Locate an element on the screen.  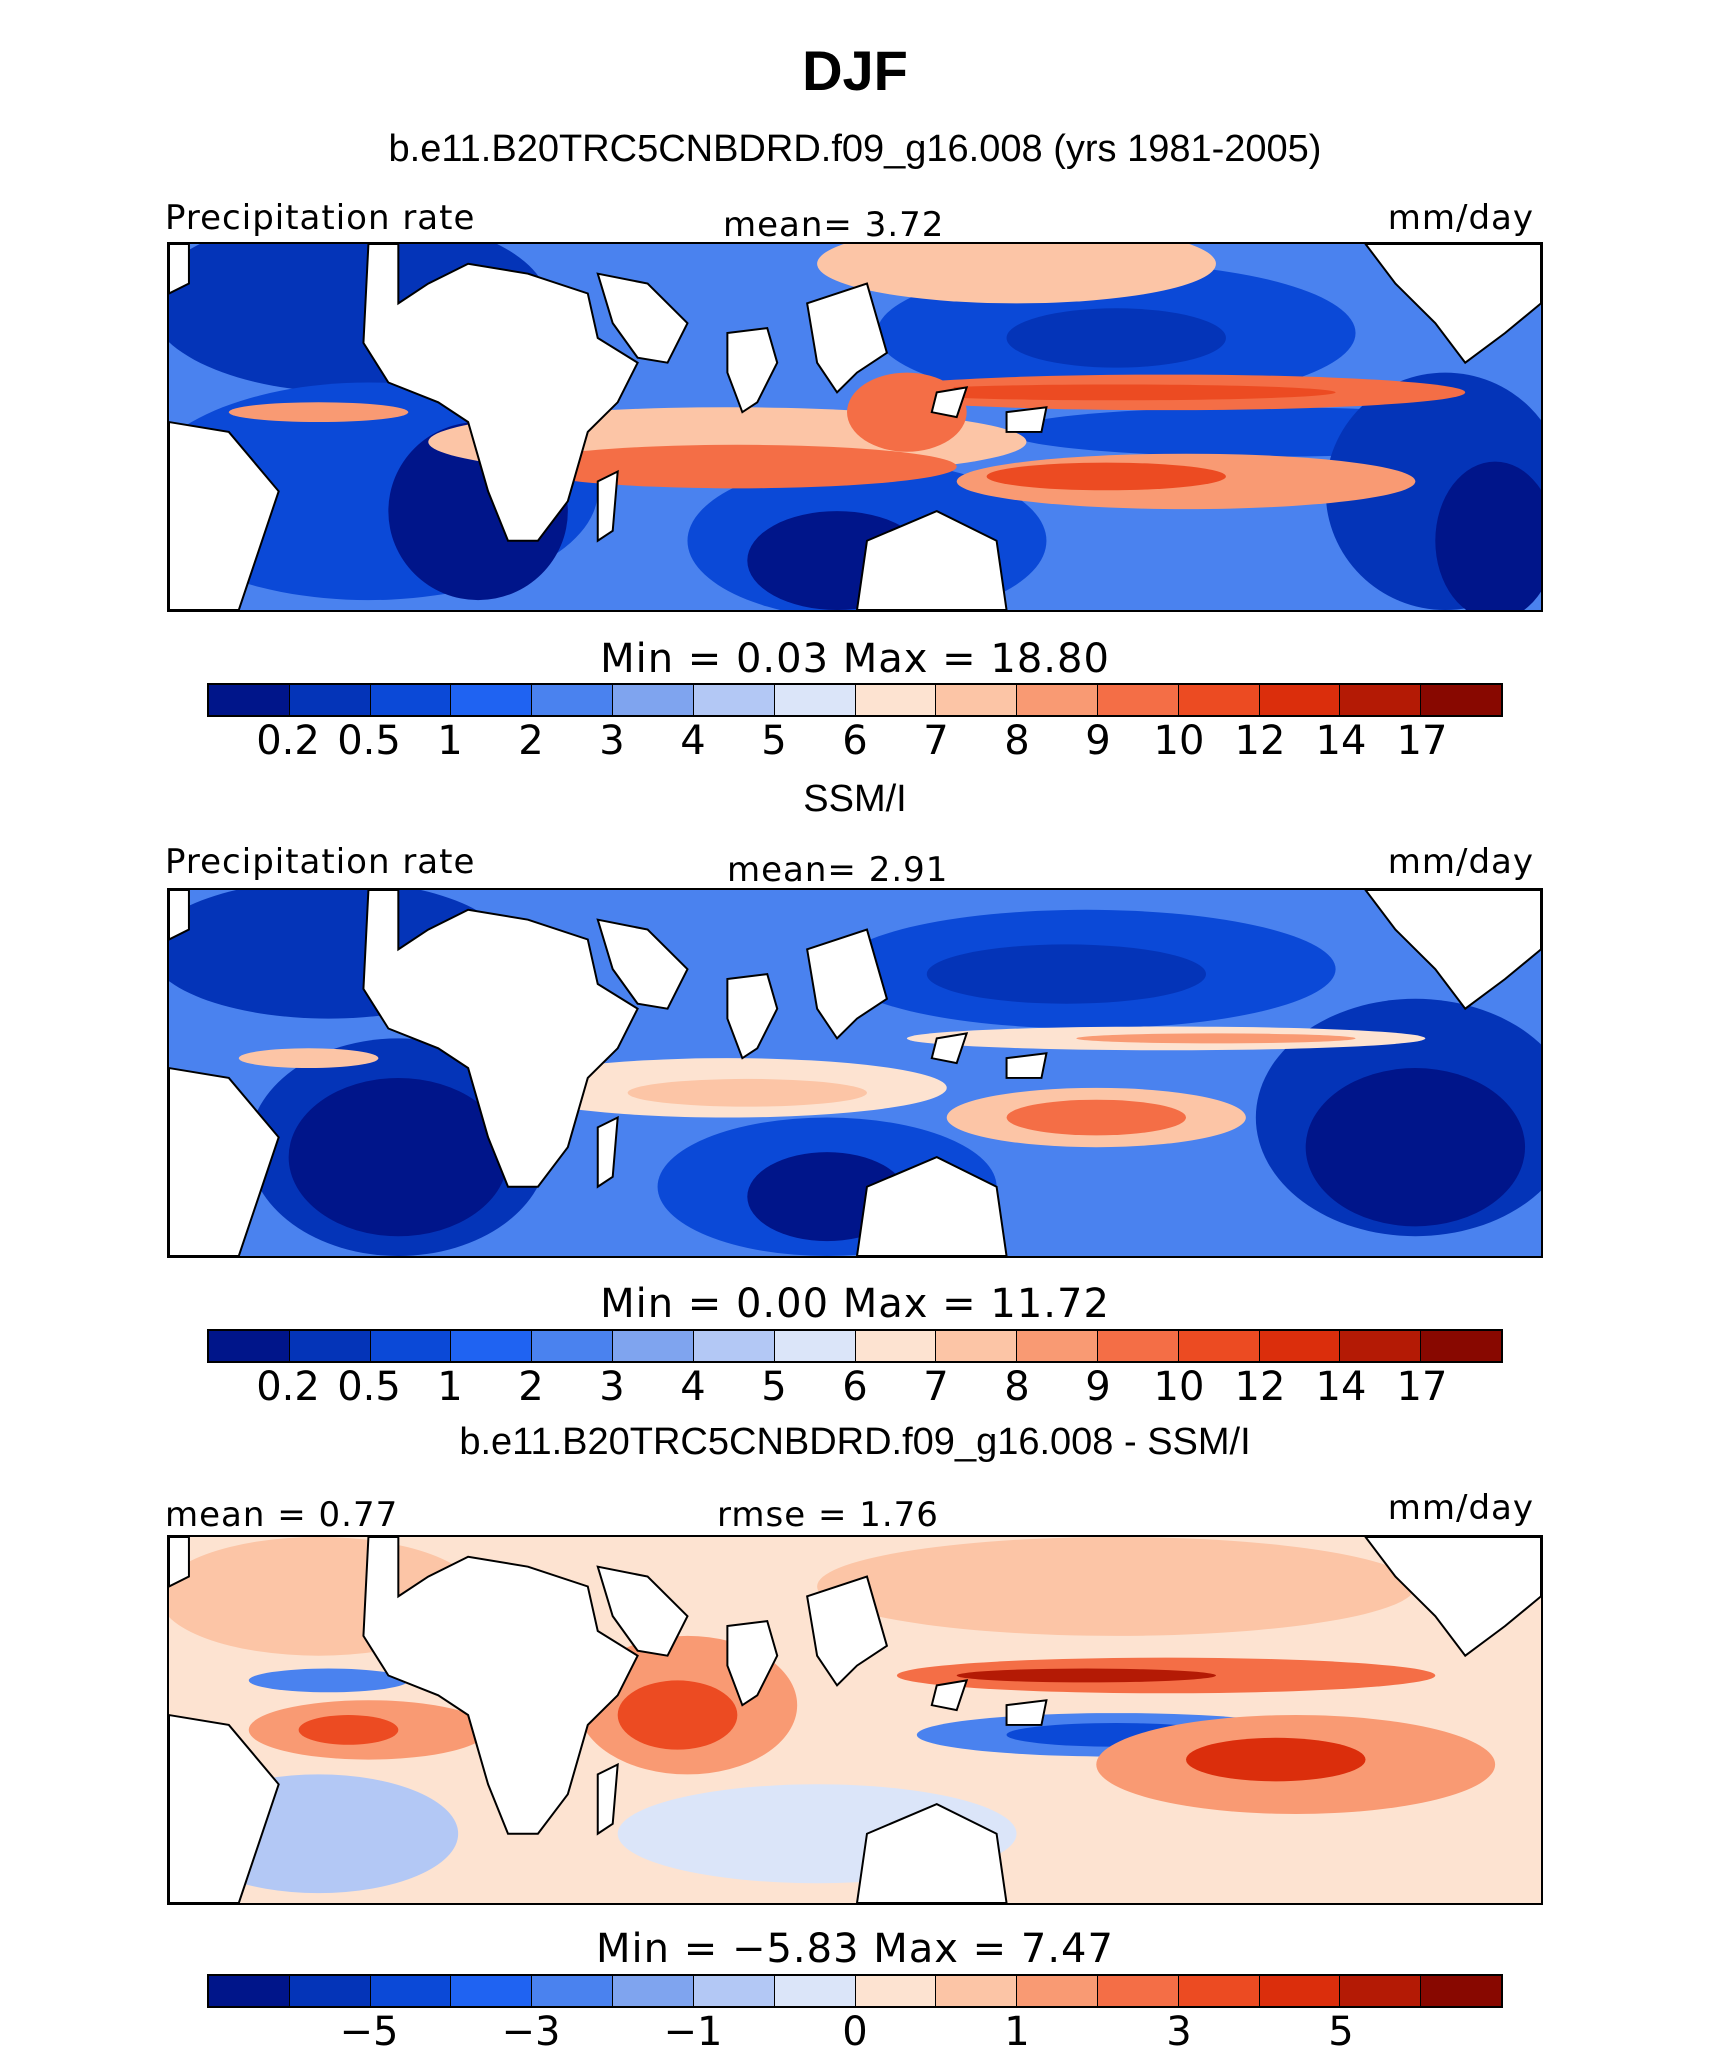
panel-2-map is located at coordinates (855, 1073).